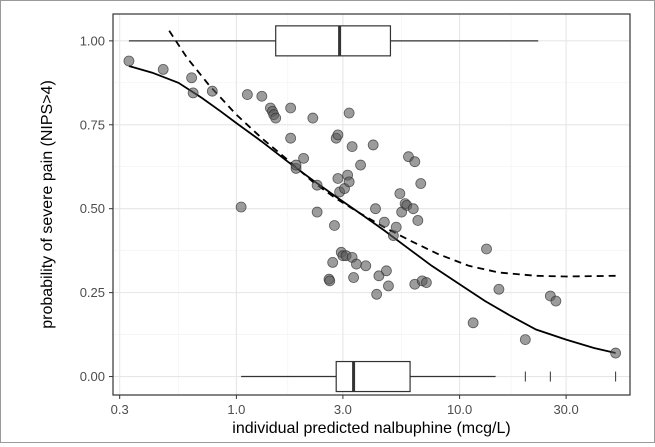  What do you see at coordinates (92, 292) in the screenshot?
I see `y-tick-label: 0.25` at bounding box center [92, 292].